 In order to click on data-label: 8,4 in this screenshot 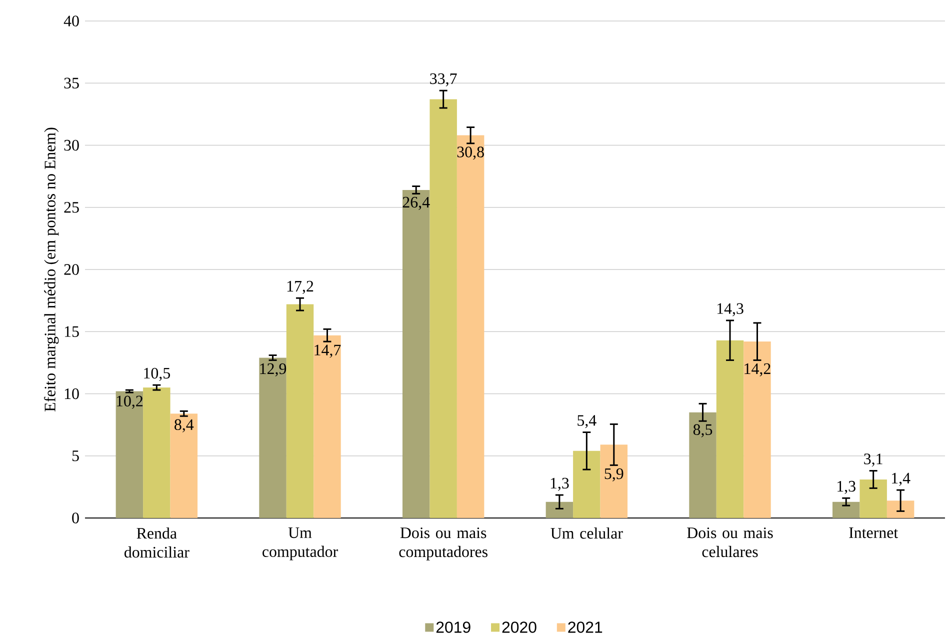, I will do `click(184, 425)`.